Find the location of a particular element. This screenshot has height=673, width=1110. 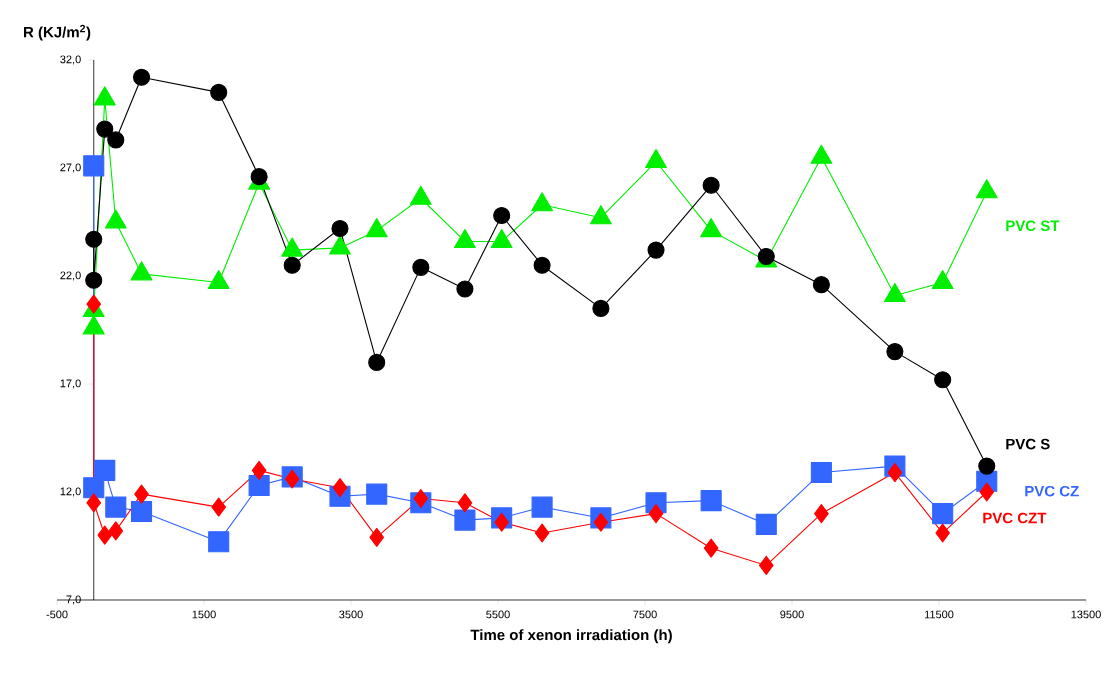

y-tick-label: 27,0 is located at coordinates (70, 168).